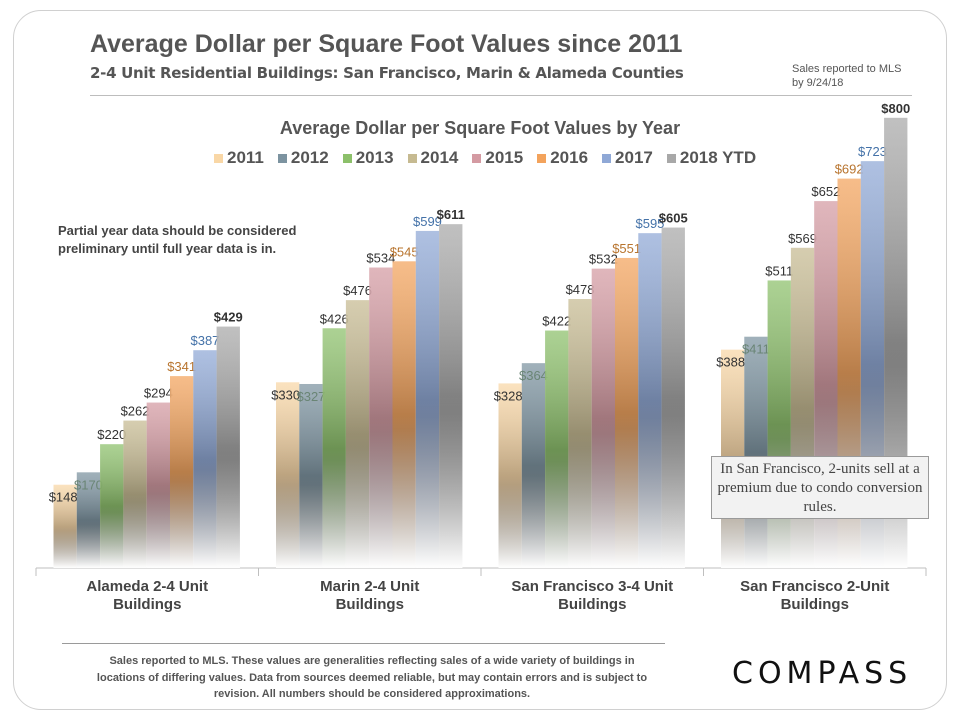 Image resolution: width=960 pixels, height=720 pixels. I want to click on legend-label: 2011, so click(245, 157).